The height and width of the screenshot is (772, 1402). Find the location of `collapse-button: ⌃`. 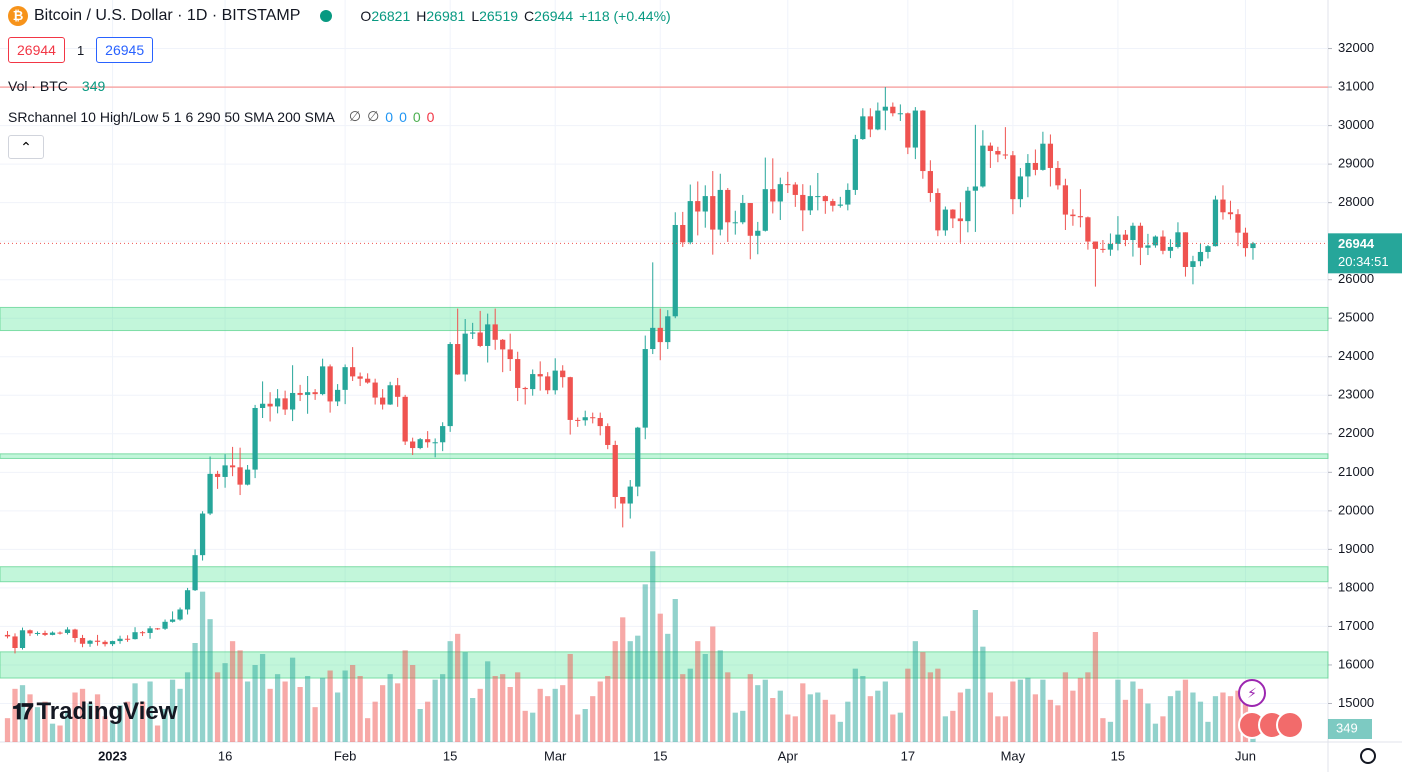

collapse-button: ⌃ is located at coordinates (26, 147).